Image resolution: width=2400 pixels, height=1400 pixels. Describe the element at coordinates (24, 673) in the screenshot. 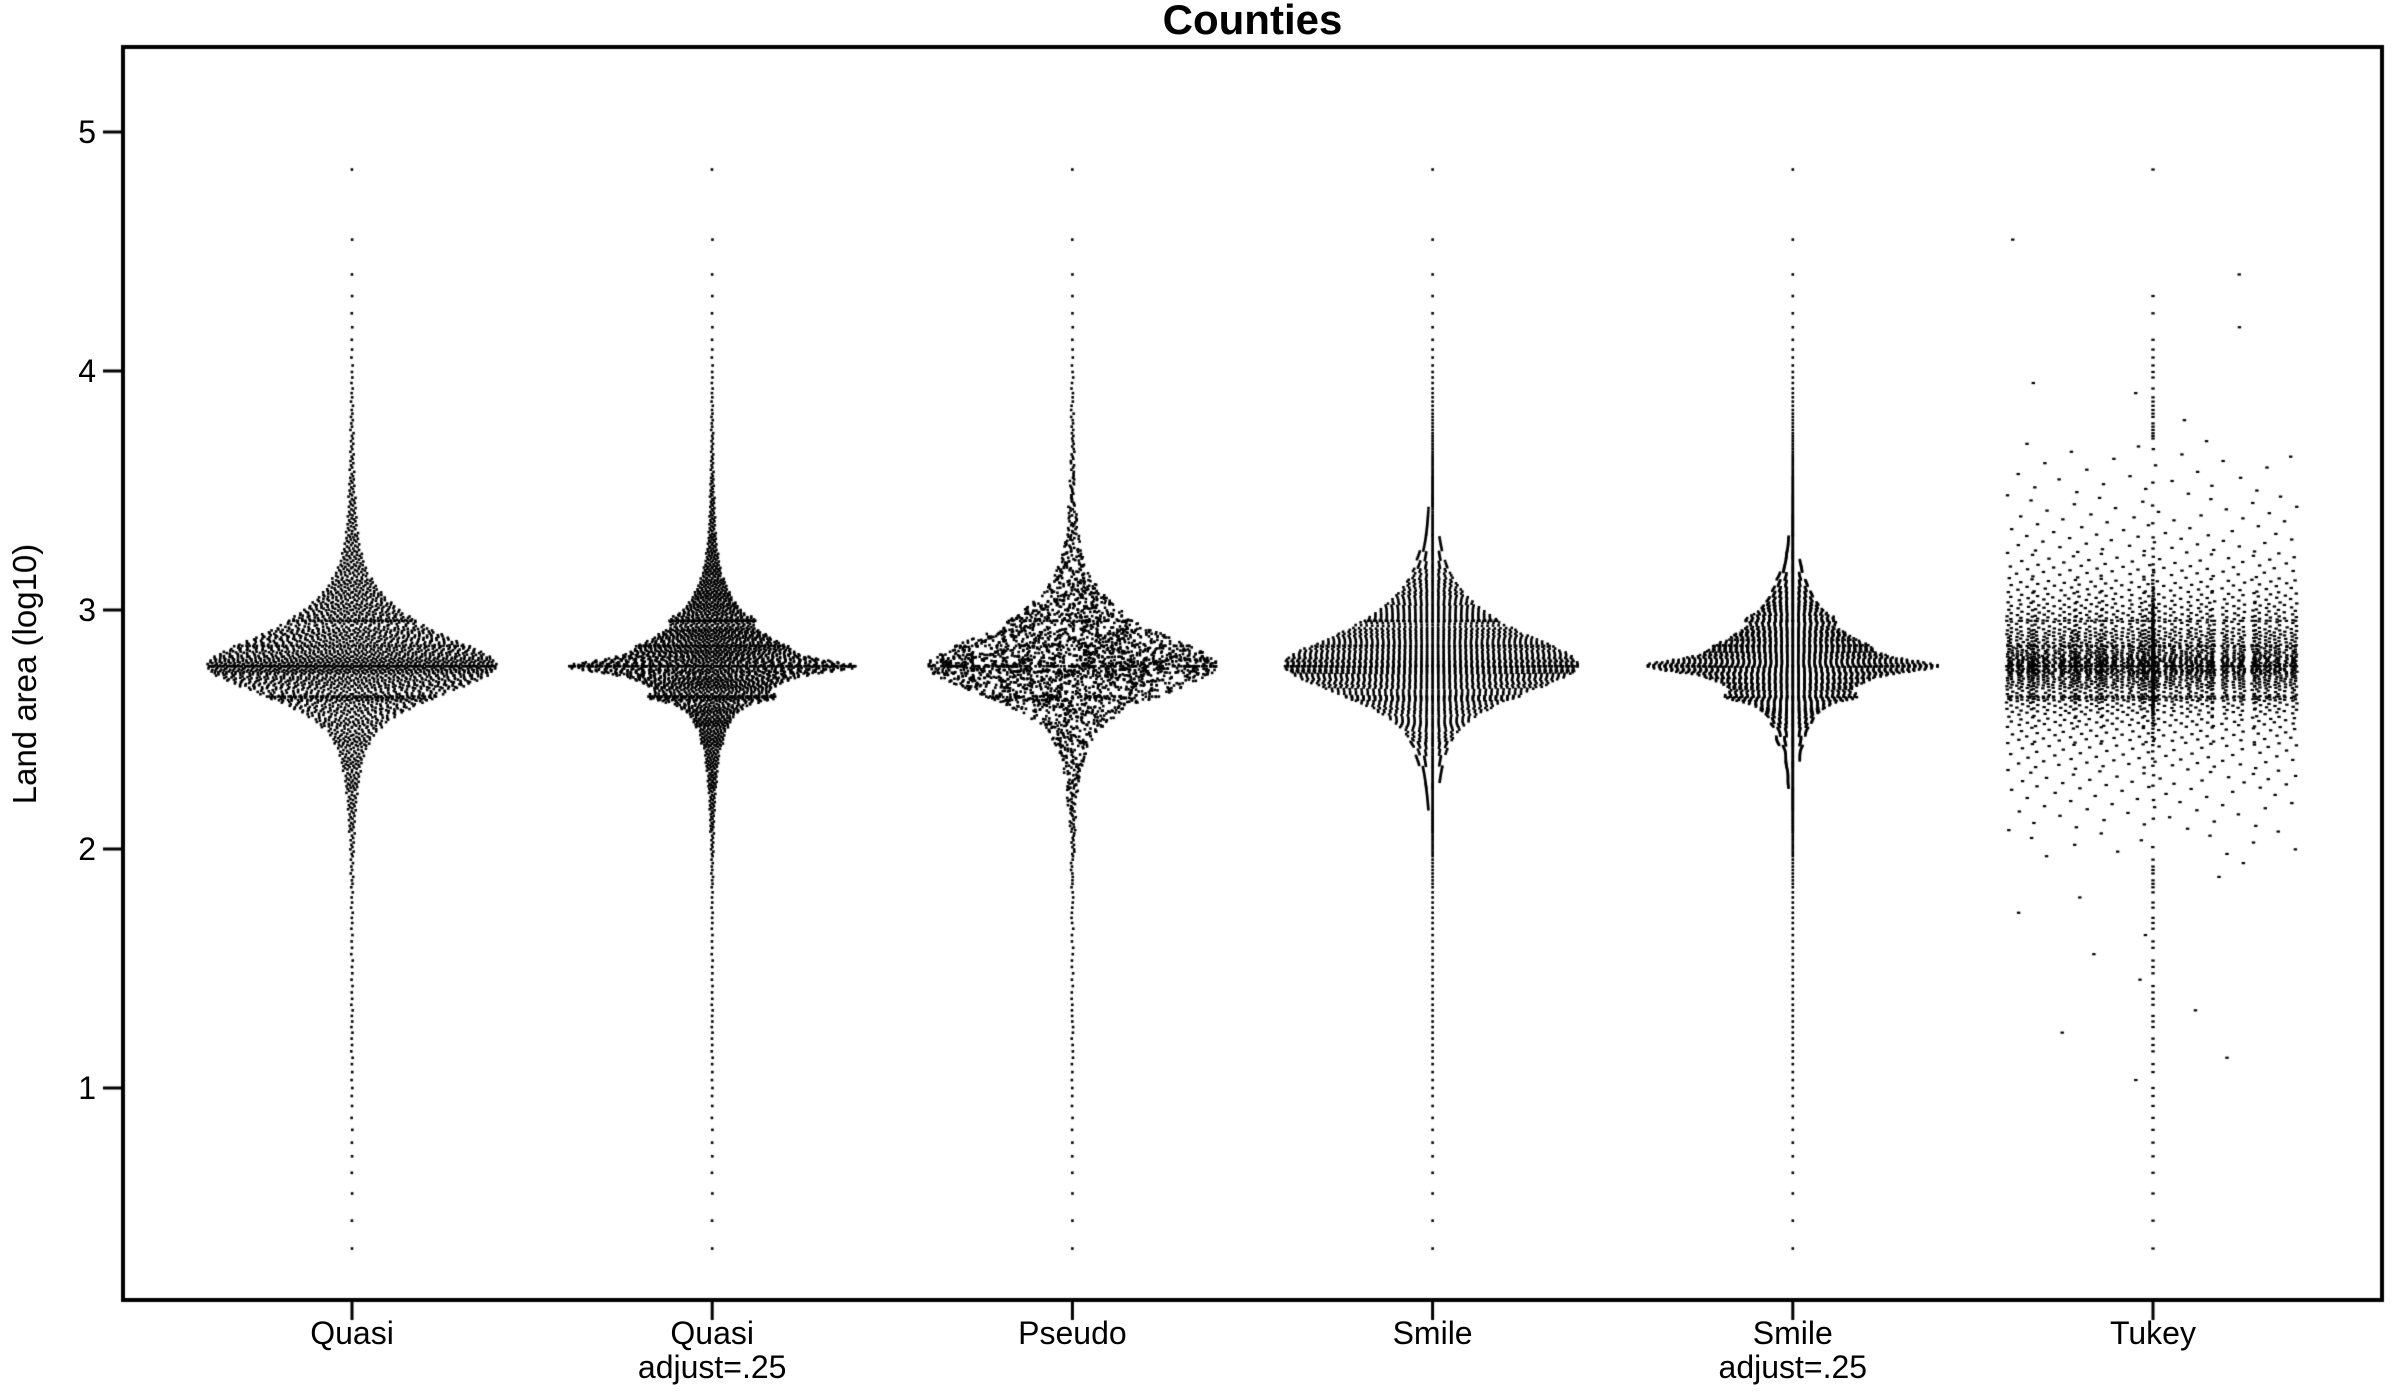

I see `y-axis-label: Land area (log10)` at that location.